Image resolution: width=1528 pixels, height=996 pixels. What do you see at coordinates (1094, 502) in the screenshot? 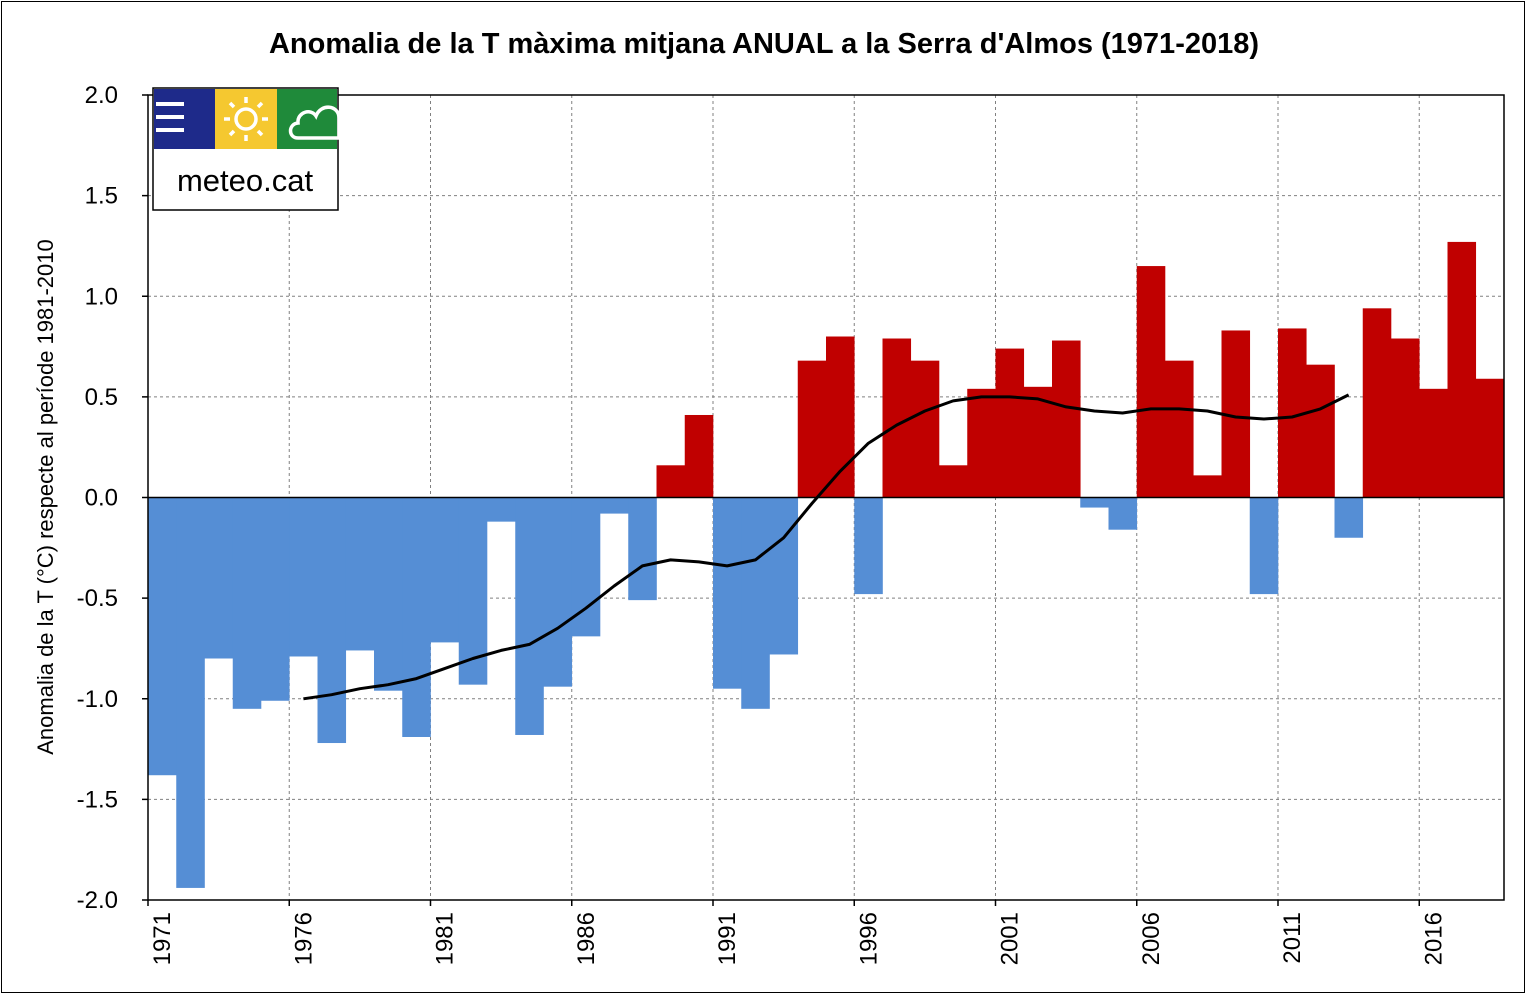
I see `bar-2004` at bounding box center [1094, 502].